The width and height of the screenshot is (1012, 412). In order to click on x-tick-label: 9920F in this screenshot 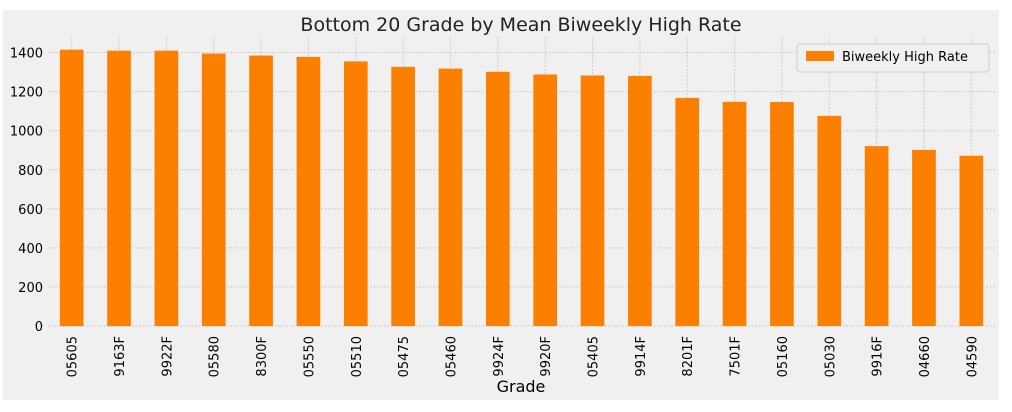, I will do `click(546, 356)`.